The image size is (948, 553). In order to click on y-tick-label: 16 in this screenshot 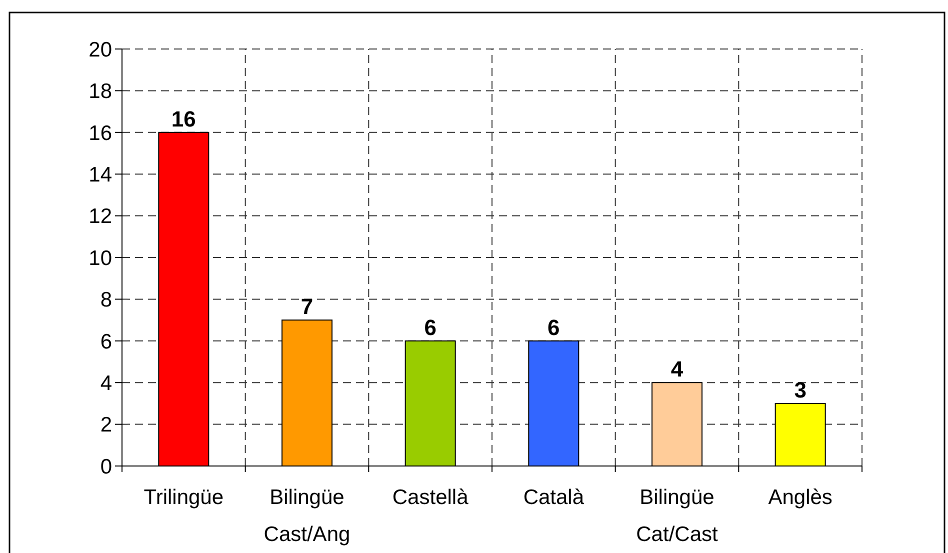, I will do `click(100, 133)`.